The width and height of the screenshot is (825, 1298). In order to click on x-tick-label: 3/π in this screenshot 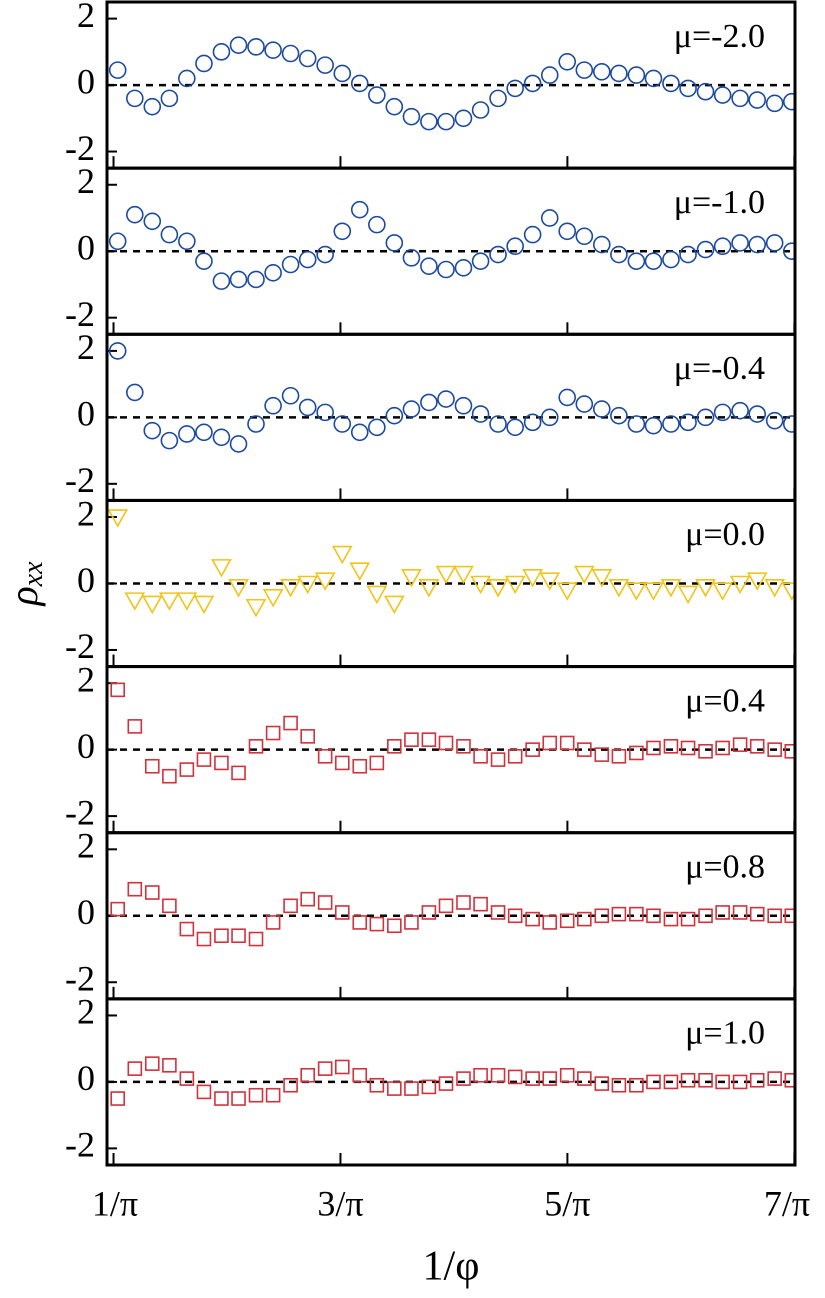, I will do `click(340, 1203)`.